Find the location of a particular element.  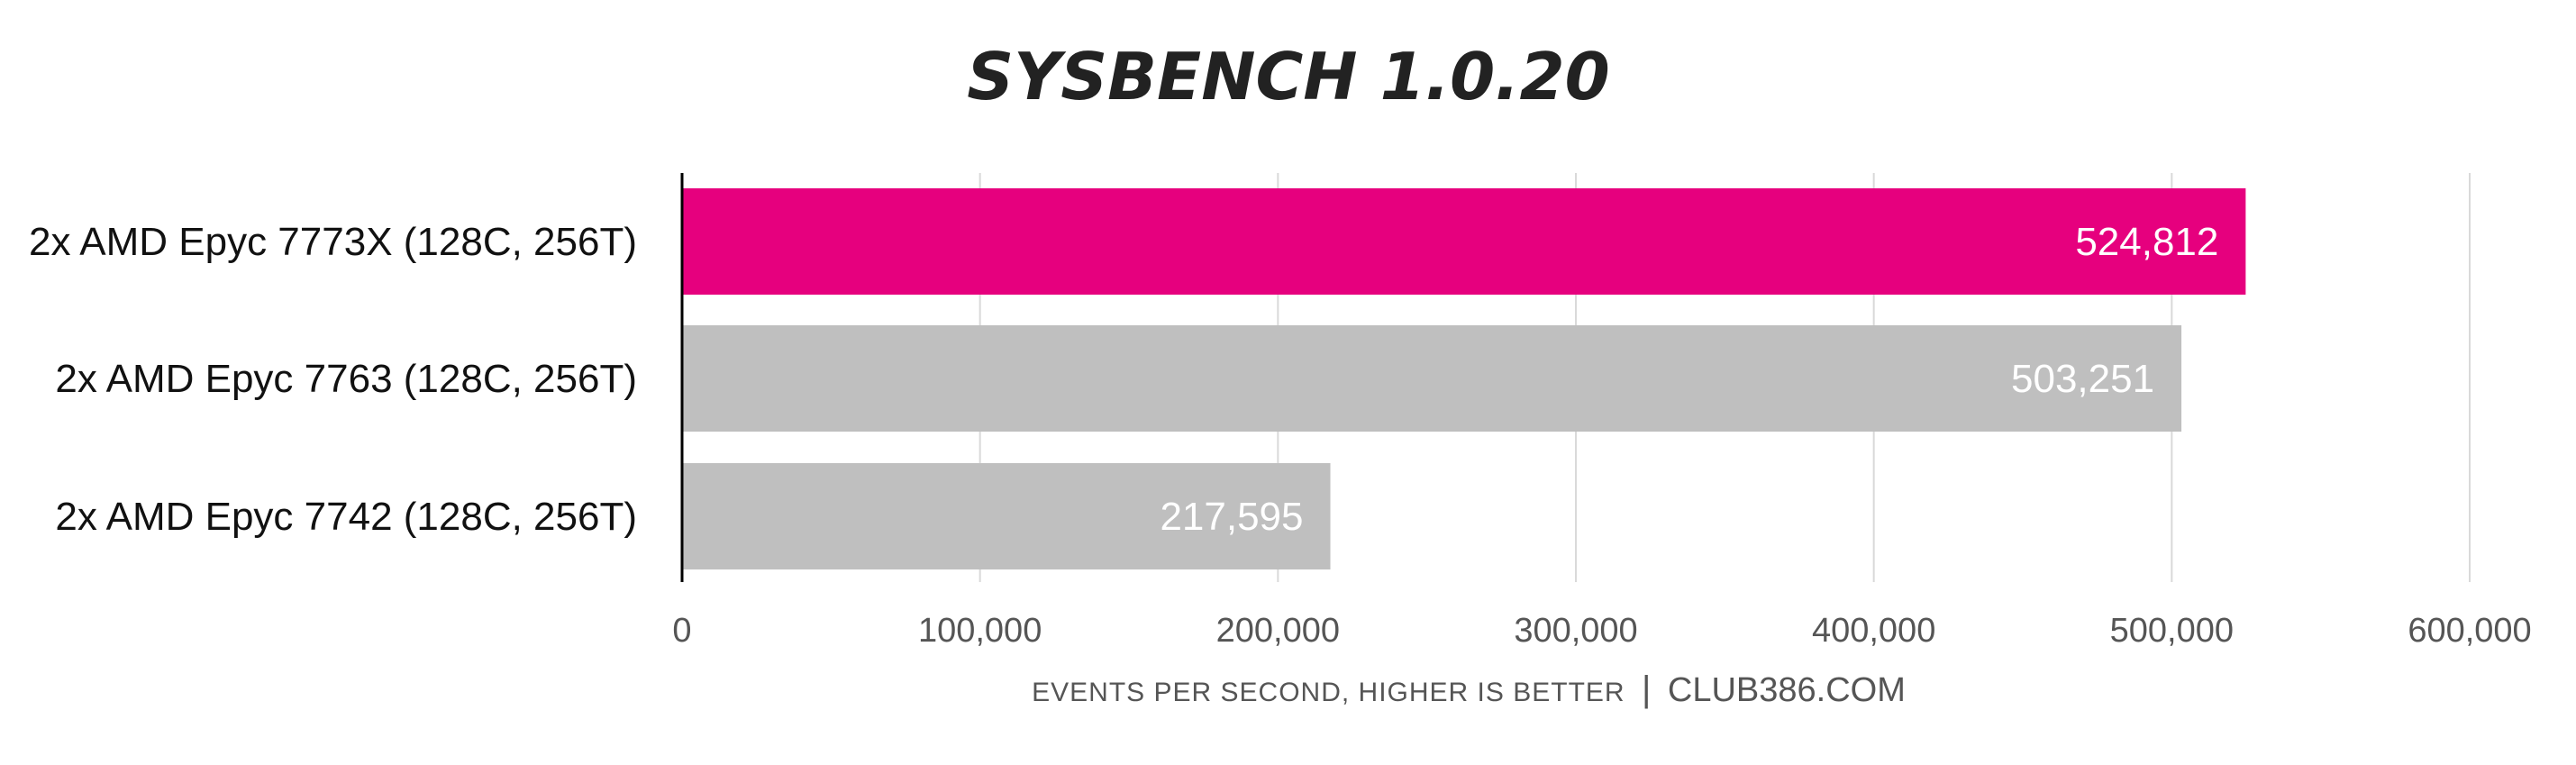

x-tick-label: 300,000 is located at coordinates (1575, 631).